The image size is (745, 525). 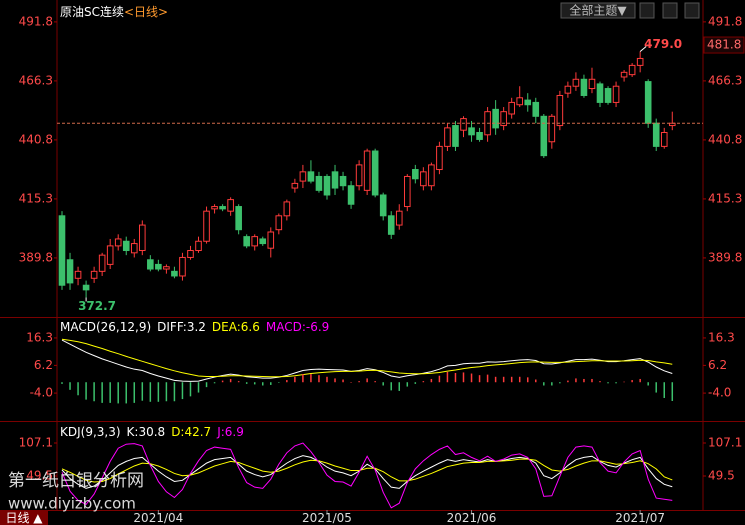 I want to click on theme-button, so click(x=598, y=10).